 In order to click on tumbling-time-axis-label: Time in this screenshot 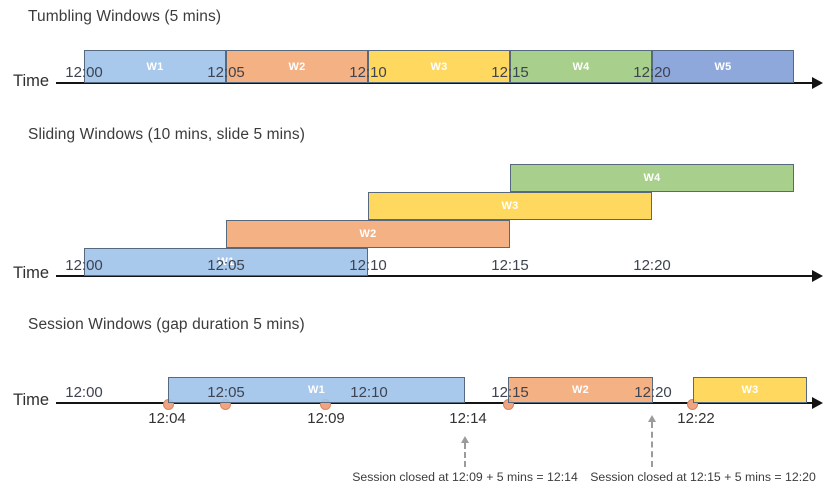, I will do `click(31, 81)`.